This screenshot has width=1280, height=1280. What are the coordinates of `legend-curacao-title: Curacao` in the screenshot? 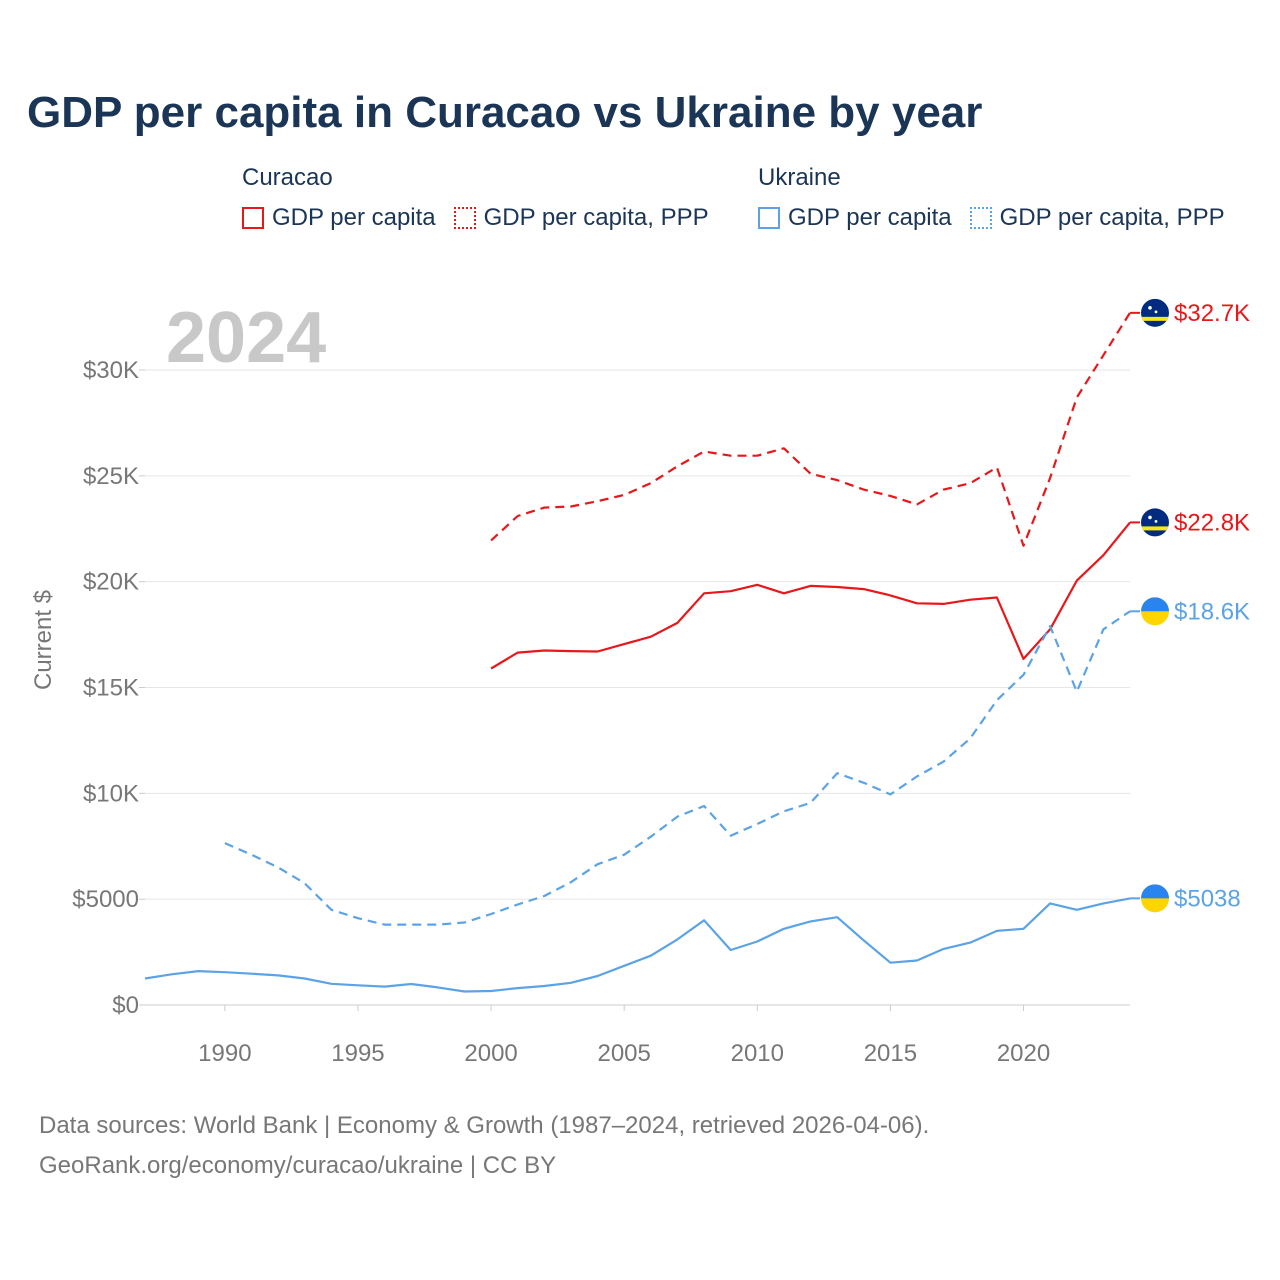 It's located at (287, 177).